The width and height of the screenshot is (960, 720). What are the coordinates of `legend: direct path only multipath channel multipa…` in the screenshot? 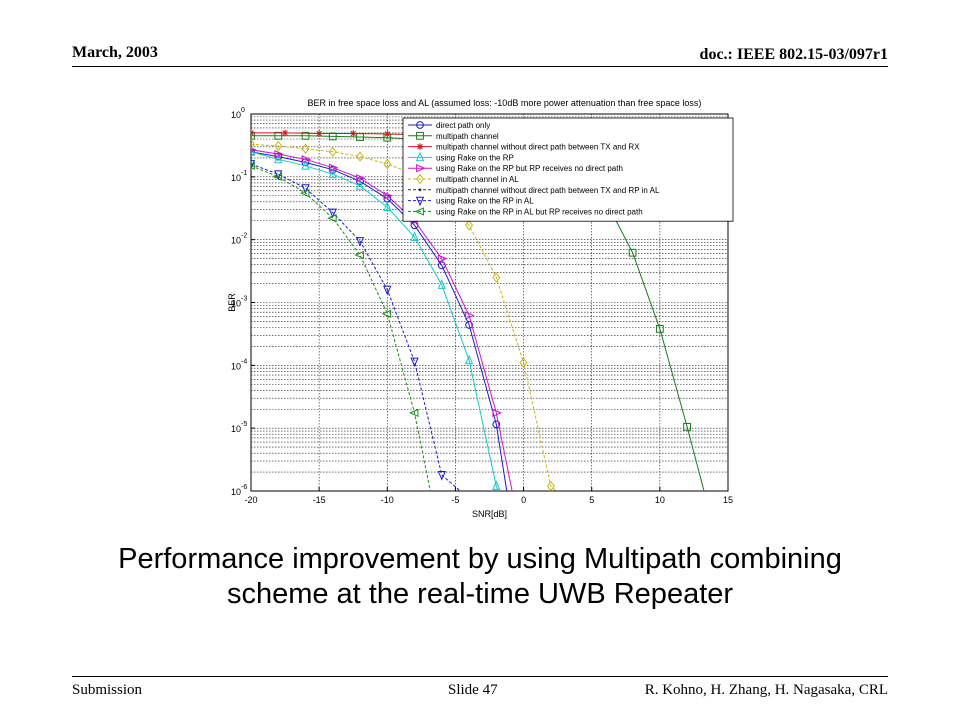 It's located at (568, 169).